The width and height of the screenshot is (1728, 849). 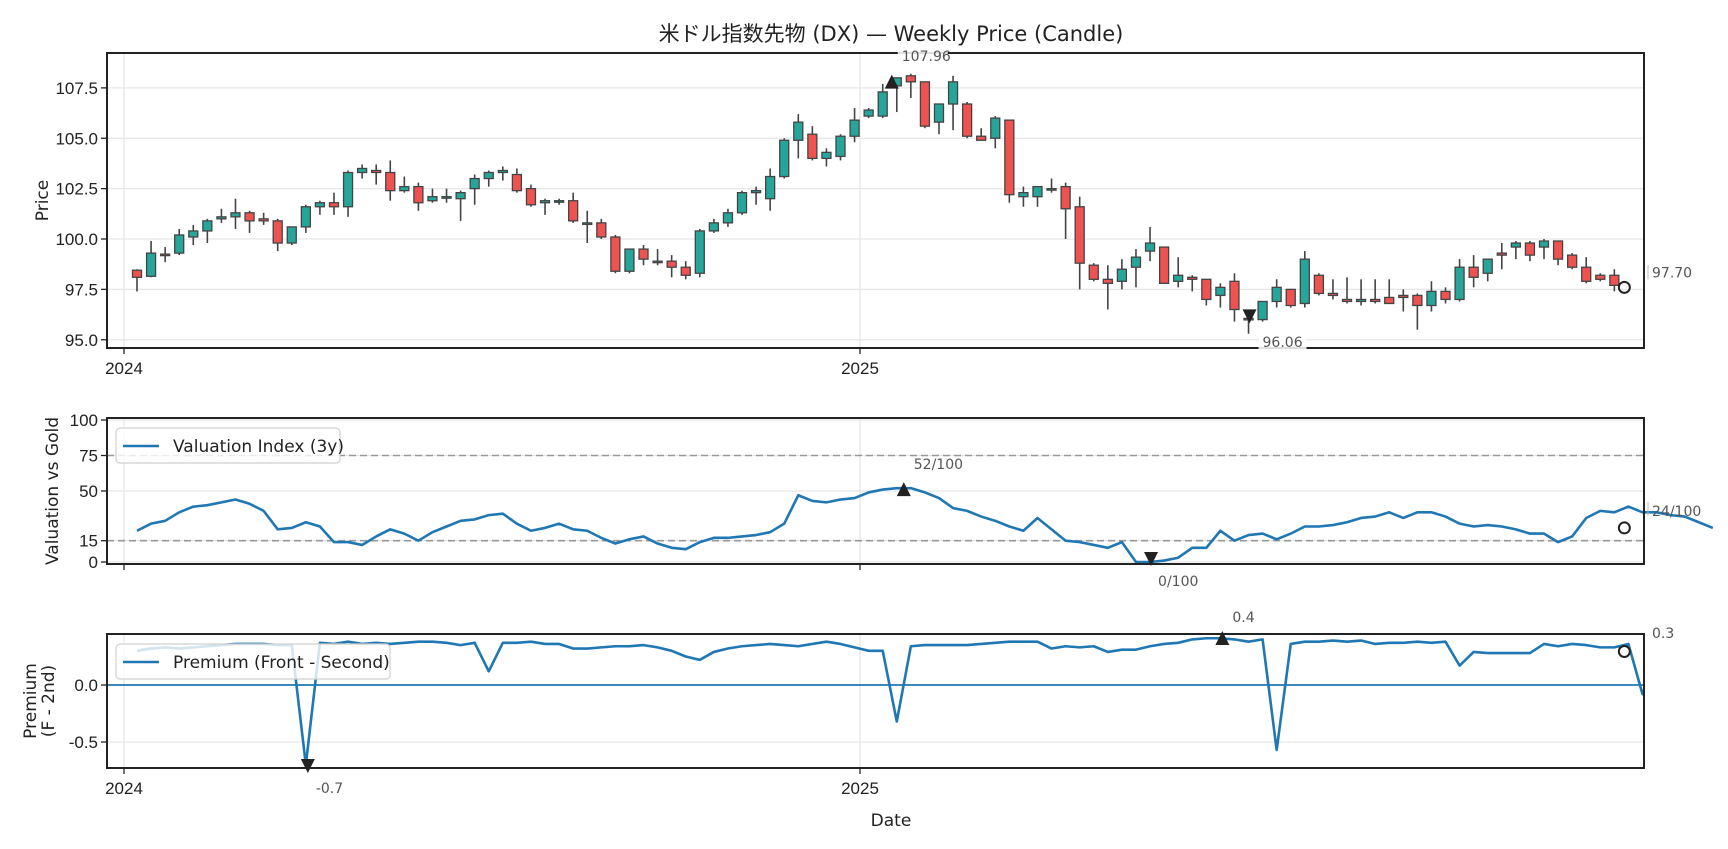 What do you see at coordinates (86, 685) in the screenshot?
I see `premium-ytick-label: 0.0` at bounding box center [86, 685].